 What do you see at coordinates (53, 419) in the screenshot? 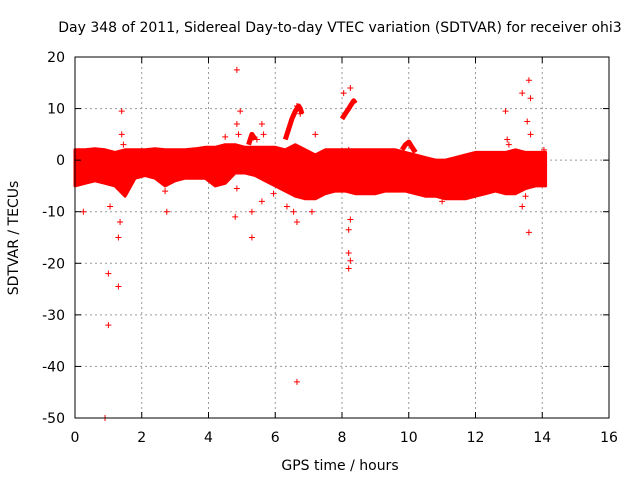
I see `y-tick-label: -50` at bounding box center [53, 419].